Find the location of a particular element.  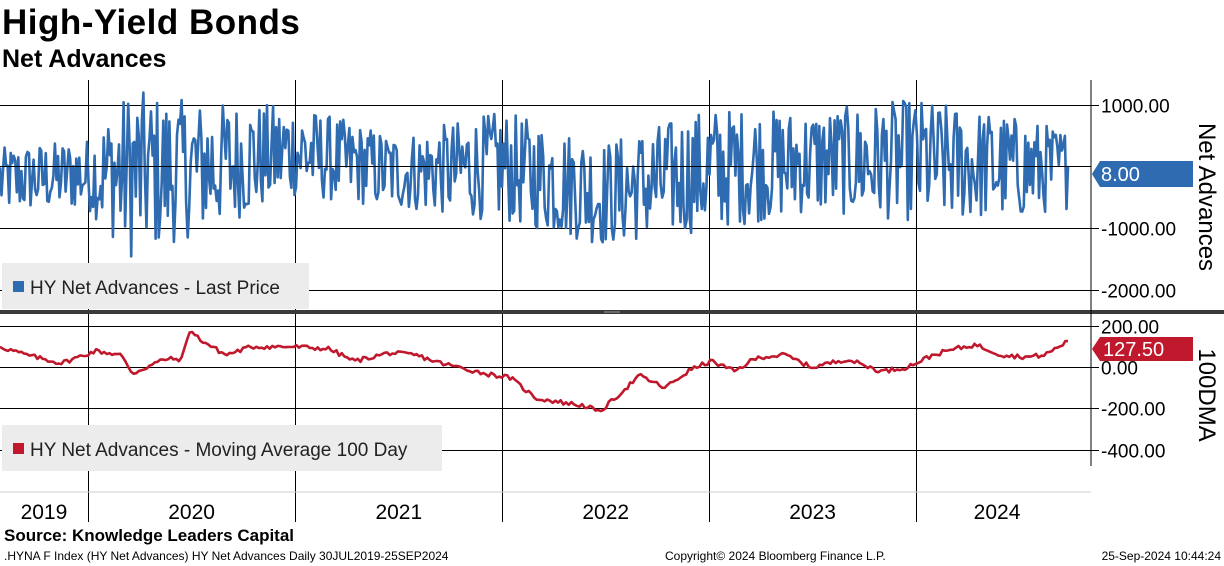

y-top-tick-label: 1000.00 is located at coordinates (1135, 107).